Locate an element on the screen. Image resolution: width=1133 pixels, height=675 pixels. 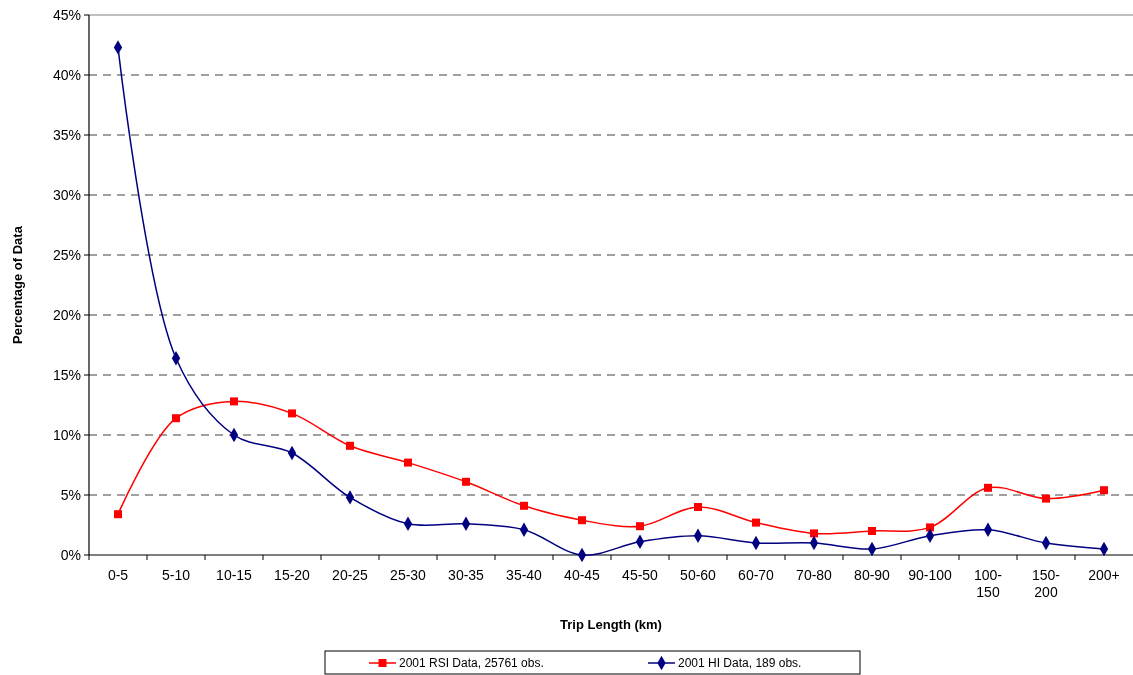
y-tick-label: 40% is located at coordinates (66, 74).